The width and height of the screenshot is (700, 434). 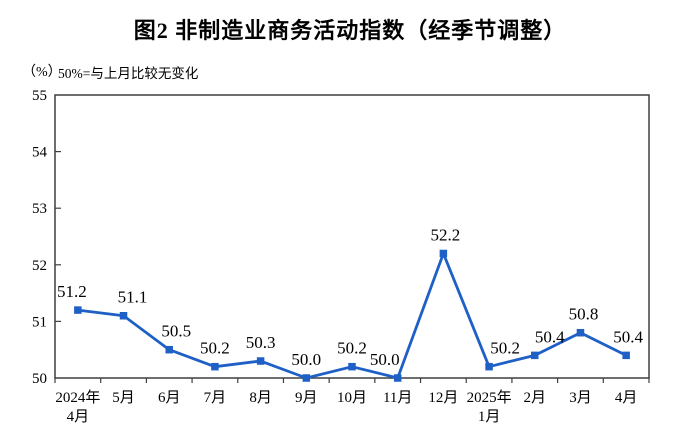 I want to click on x-axis-category-label: 2月, so click(x=535, y=398).